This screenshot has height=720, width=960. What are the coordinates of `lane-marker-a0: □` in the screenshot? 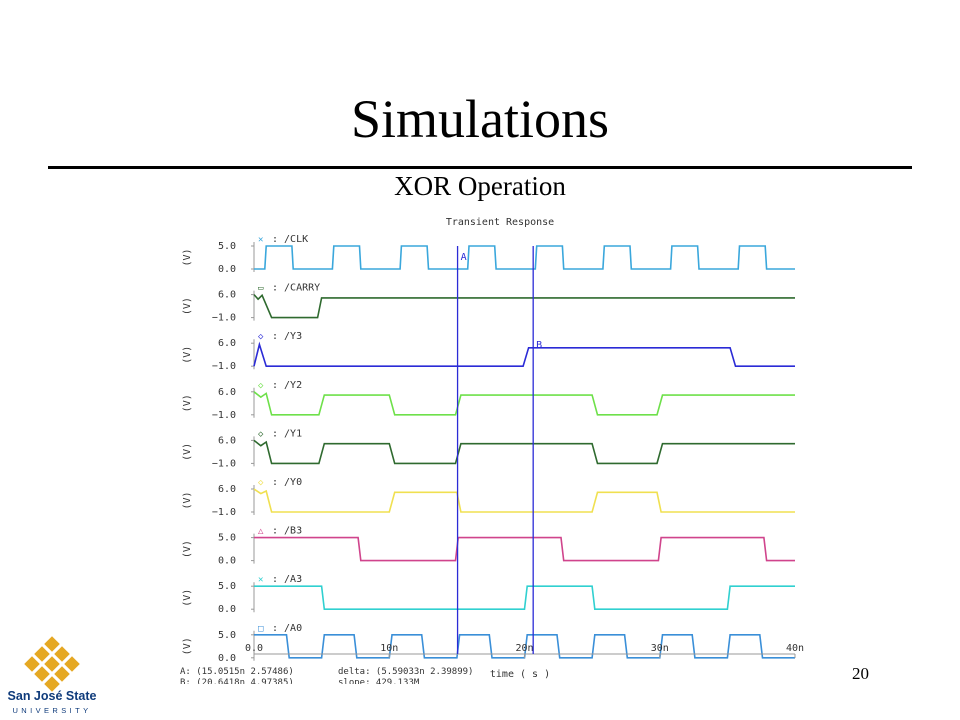 It's located at (261, 629).